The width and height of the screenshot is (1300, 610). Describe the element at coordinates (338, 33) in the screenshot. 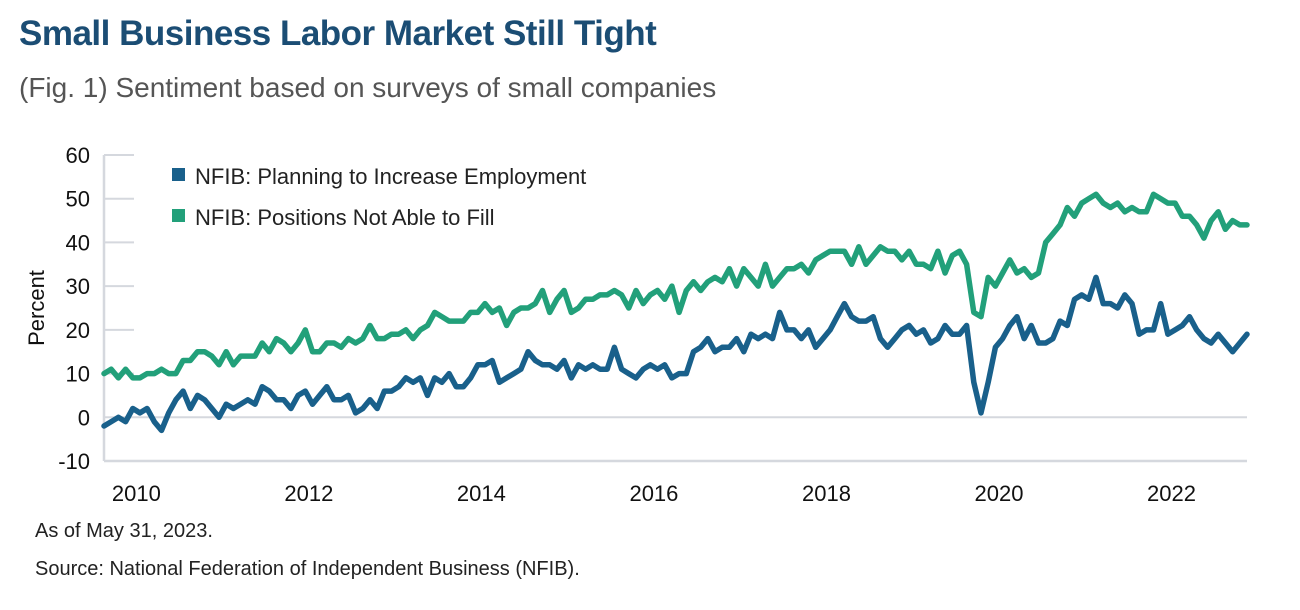

I see `chart-title: Small Business Labor Market Still Tight` at that location.